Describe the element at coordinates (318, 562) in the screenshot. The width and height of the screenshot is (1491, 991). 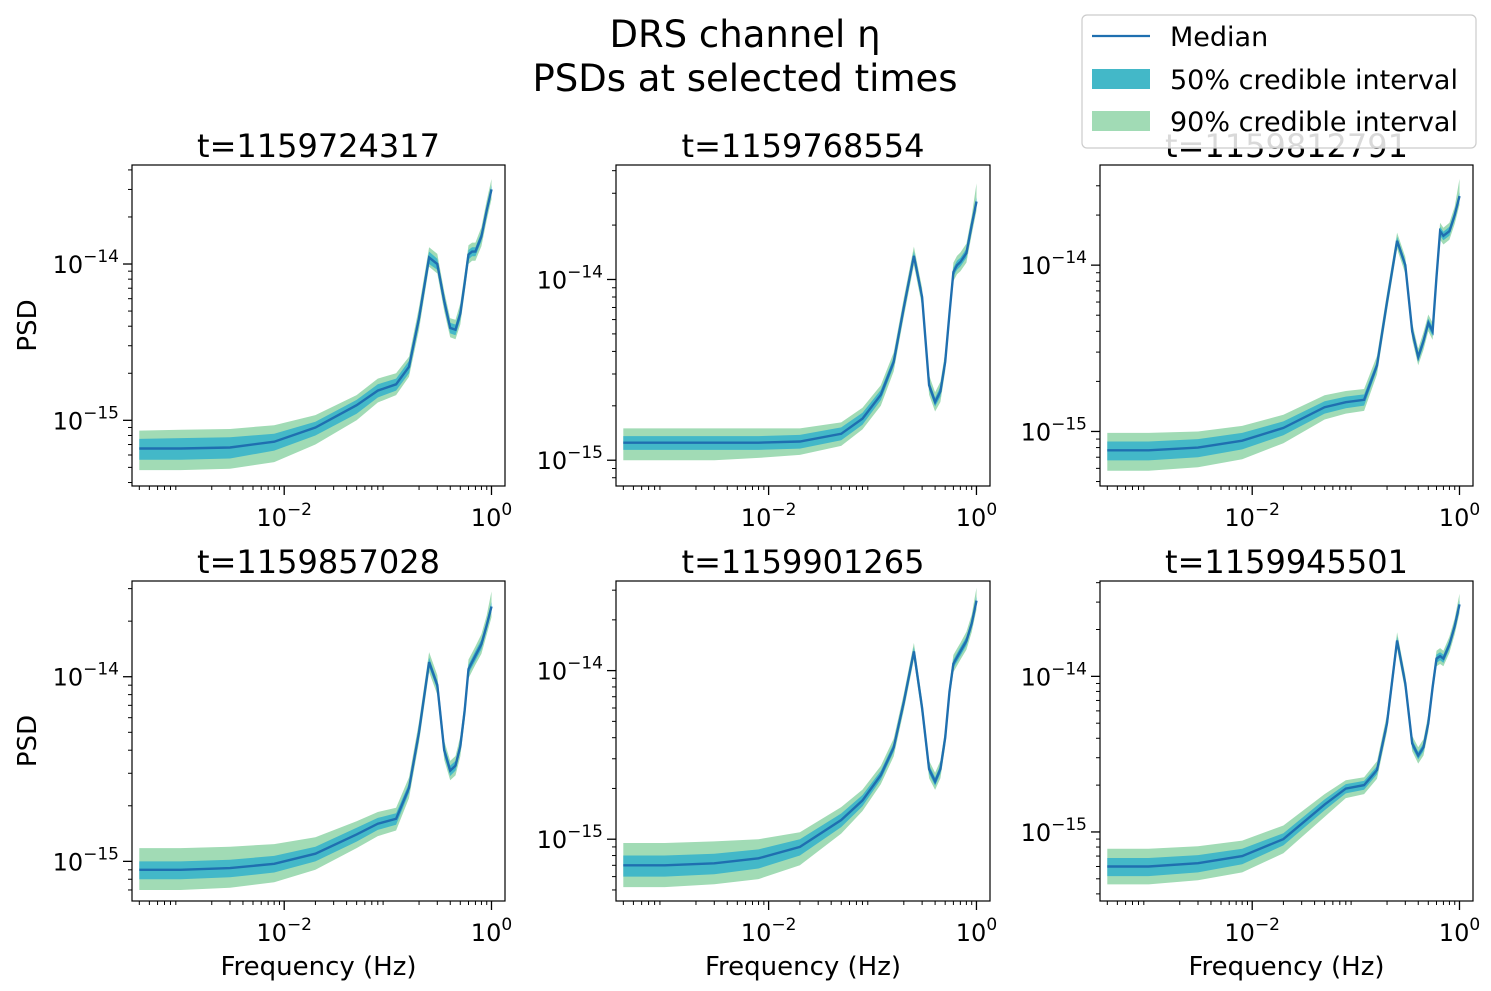
I see `subplot-title: t=1159857028` at that location.